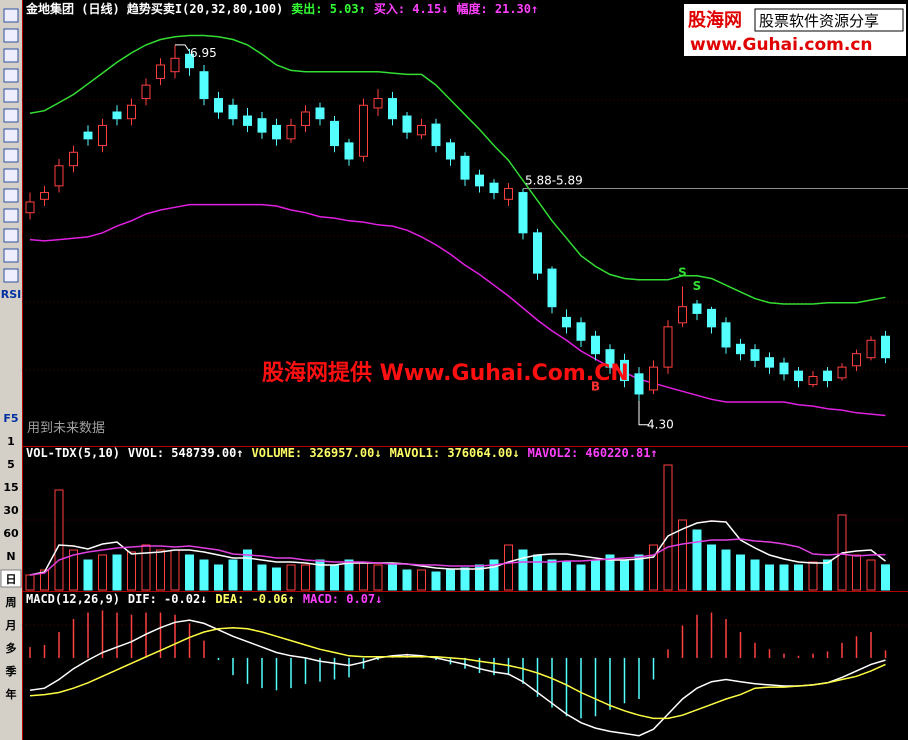 This screenshot has height=740, width=908. Describe the element at coordinates (497, 8) in the screenshot. I see `header-item: 幅度: 21.30↑` at that location.